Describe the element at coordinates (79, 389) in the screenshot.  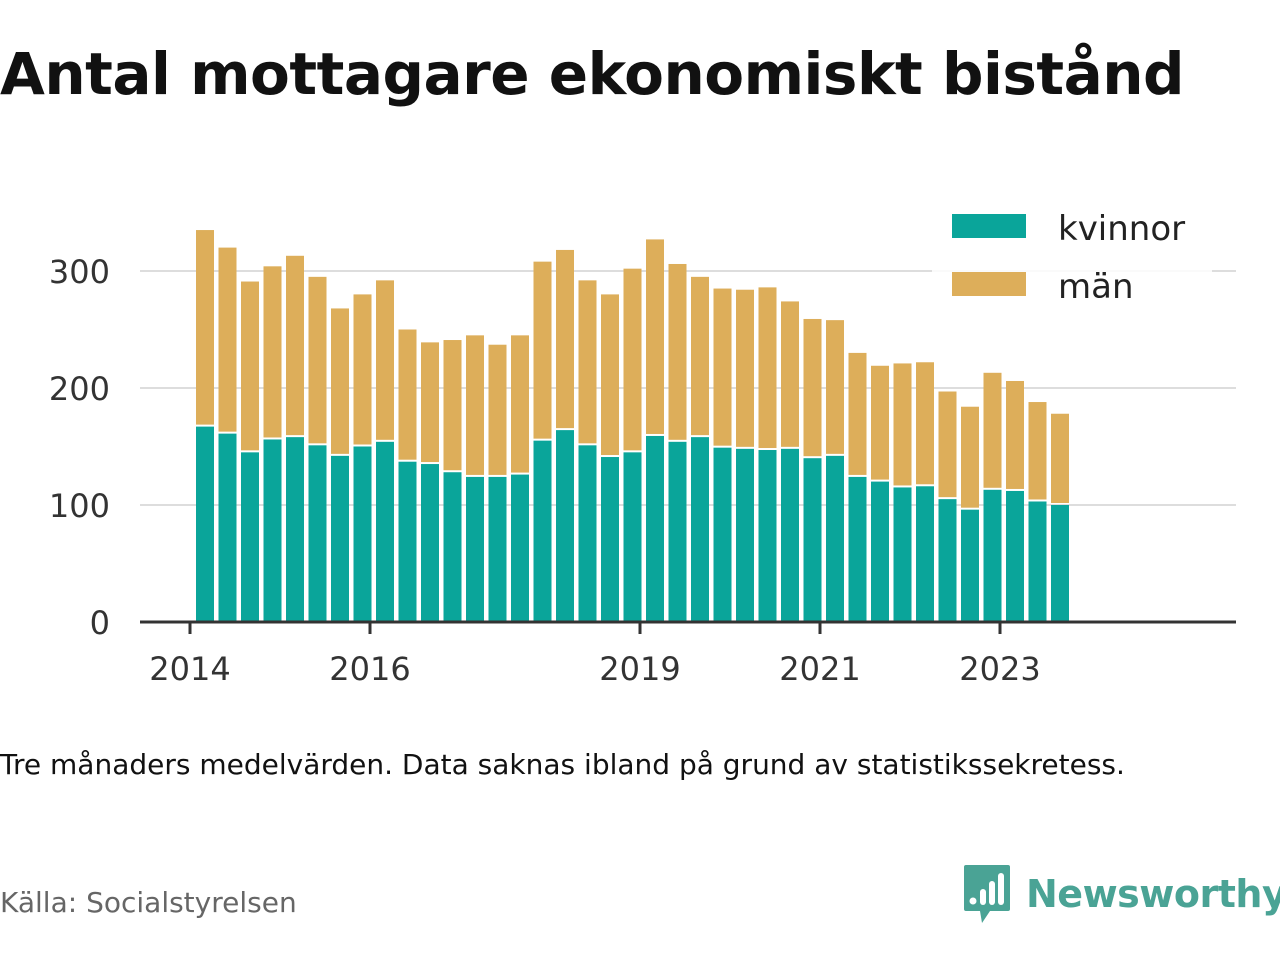
I see `y-tick-label: 200` at that location.